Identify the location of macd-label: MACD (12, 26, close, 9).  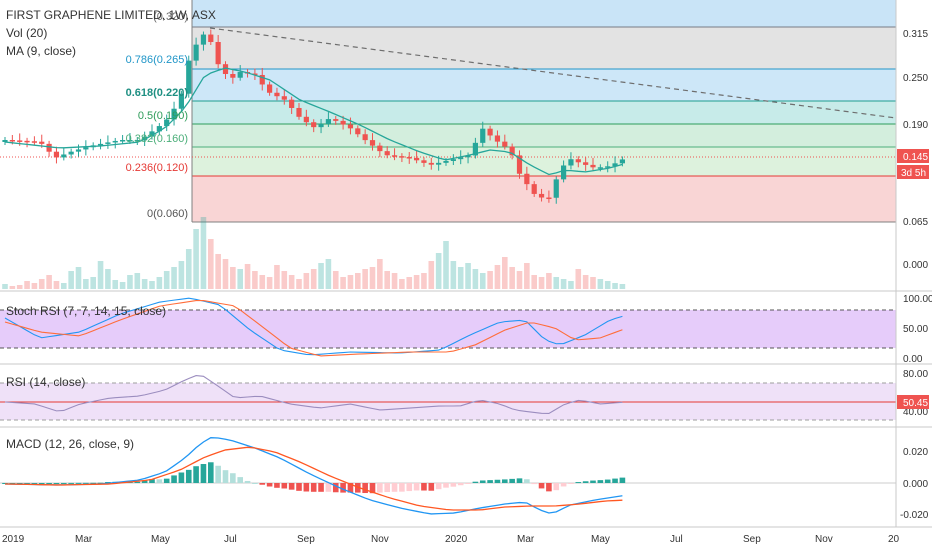
(70, 444).